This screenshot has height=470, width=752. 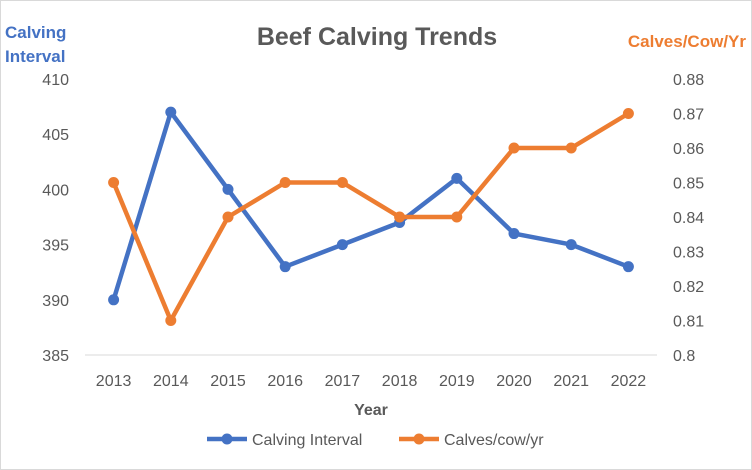 What do you see at coordinates (55, 356) in the screenshot?
I see `left-tick-label: 385` at bounding box center [55, 356].